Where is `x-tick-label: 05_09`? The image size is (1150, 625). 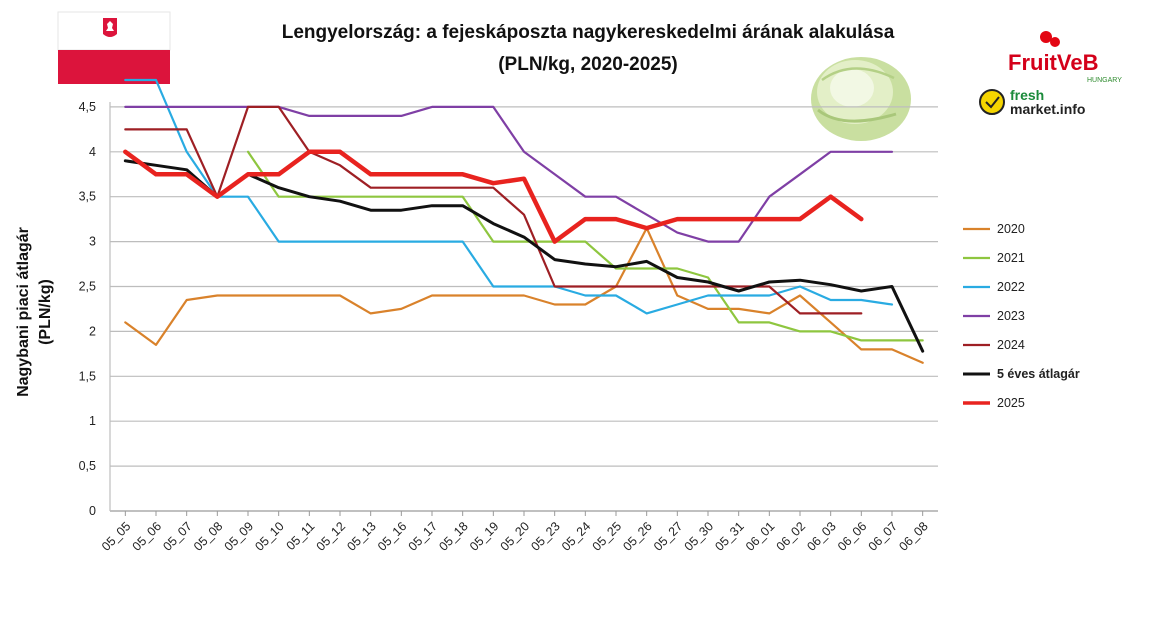 x-tick-label: 05_09 is located at coordinates (239, 536).